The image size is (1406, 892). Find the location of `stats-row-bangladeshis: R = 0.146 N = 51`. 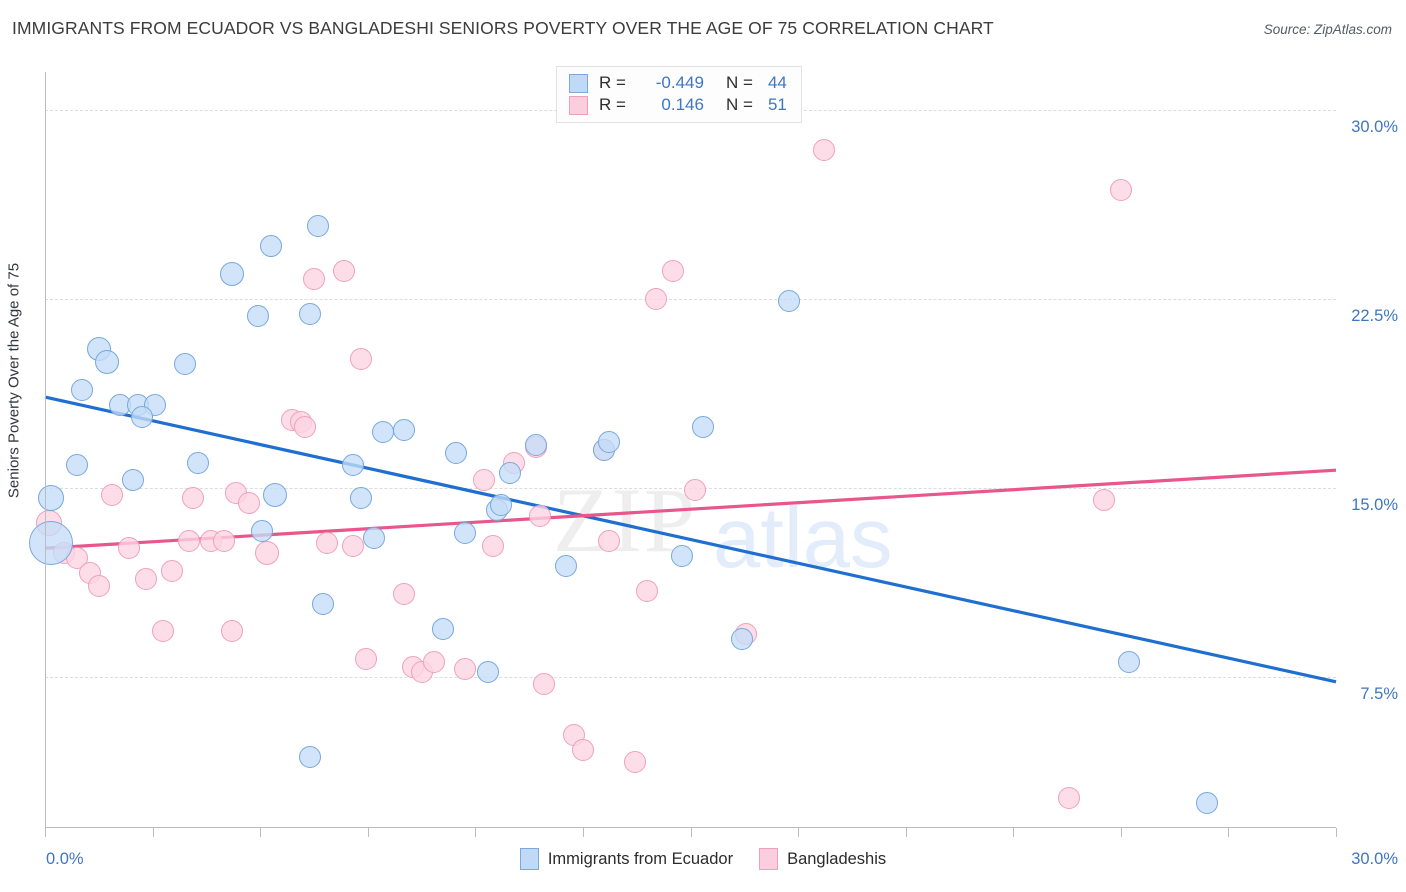

stats-row-bangladeshis: R = 0.146 N = 51 is located at coordinates (678, 105).